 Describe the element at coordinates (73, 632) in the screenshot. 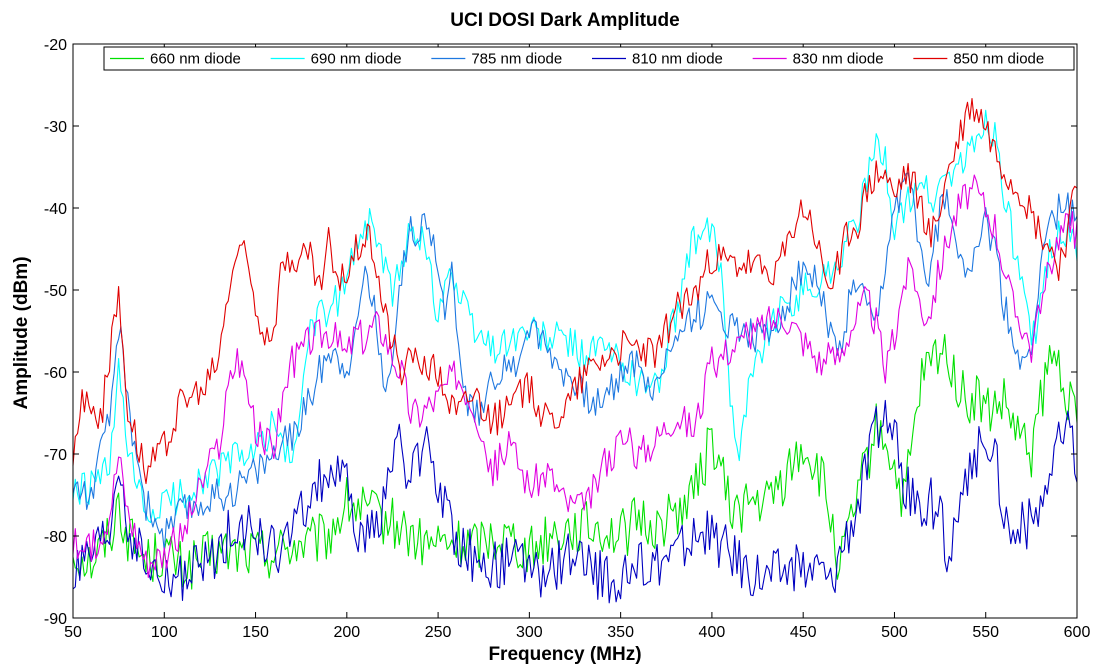

I see `x-tick-label: 50` at that location.